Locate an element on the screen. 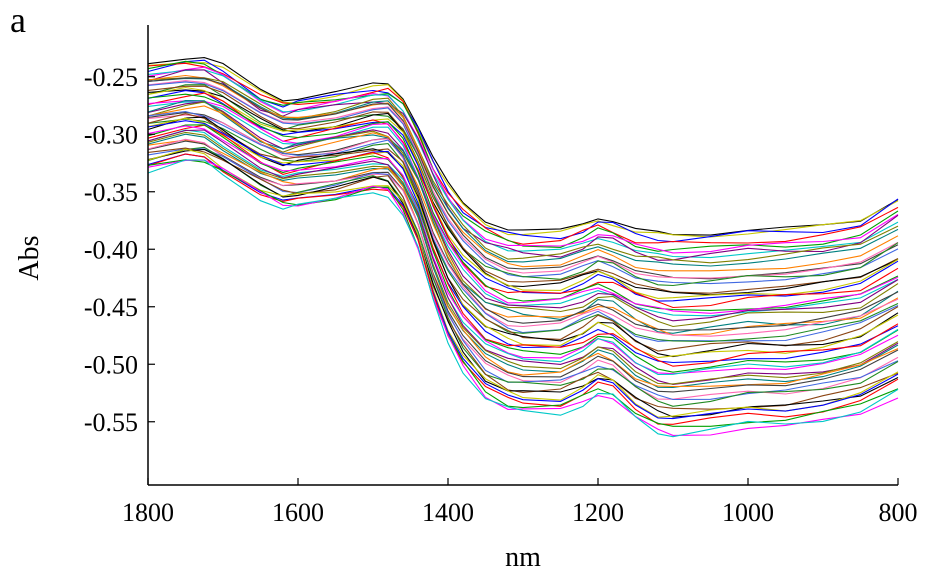 The image size is (929, 579). x-axis-label: nm is located at coordinates (523, 557).